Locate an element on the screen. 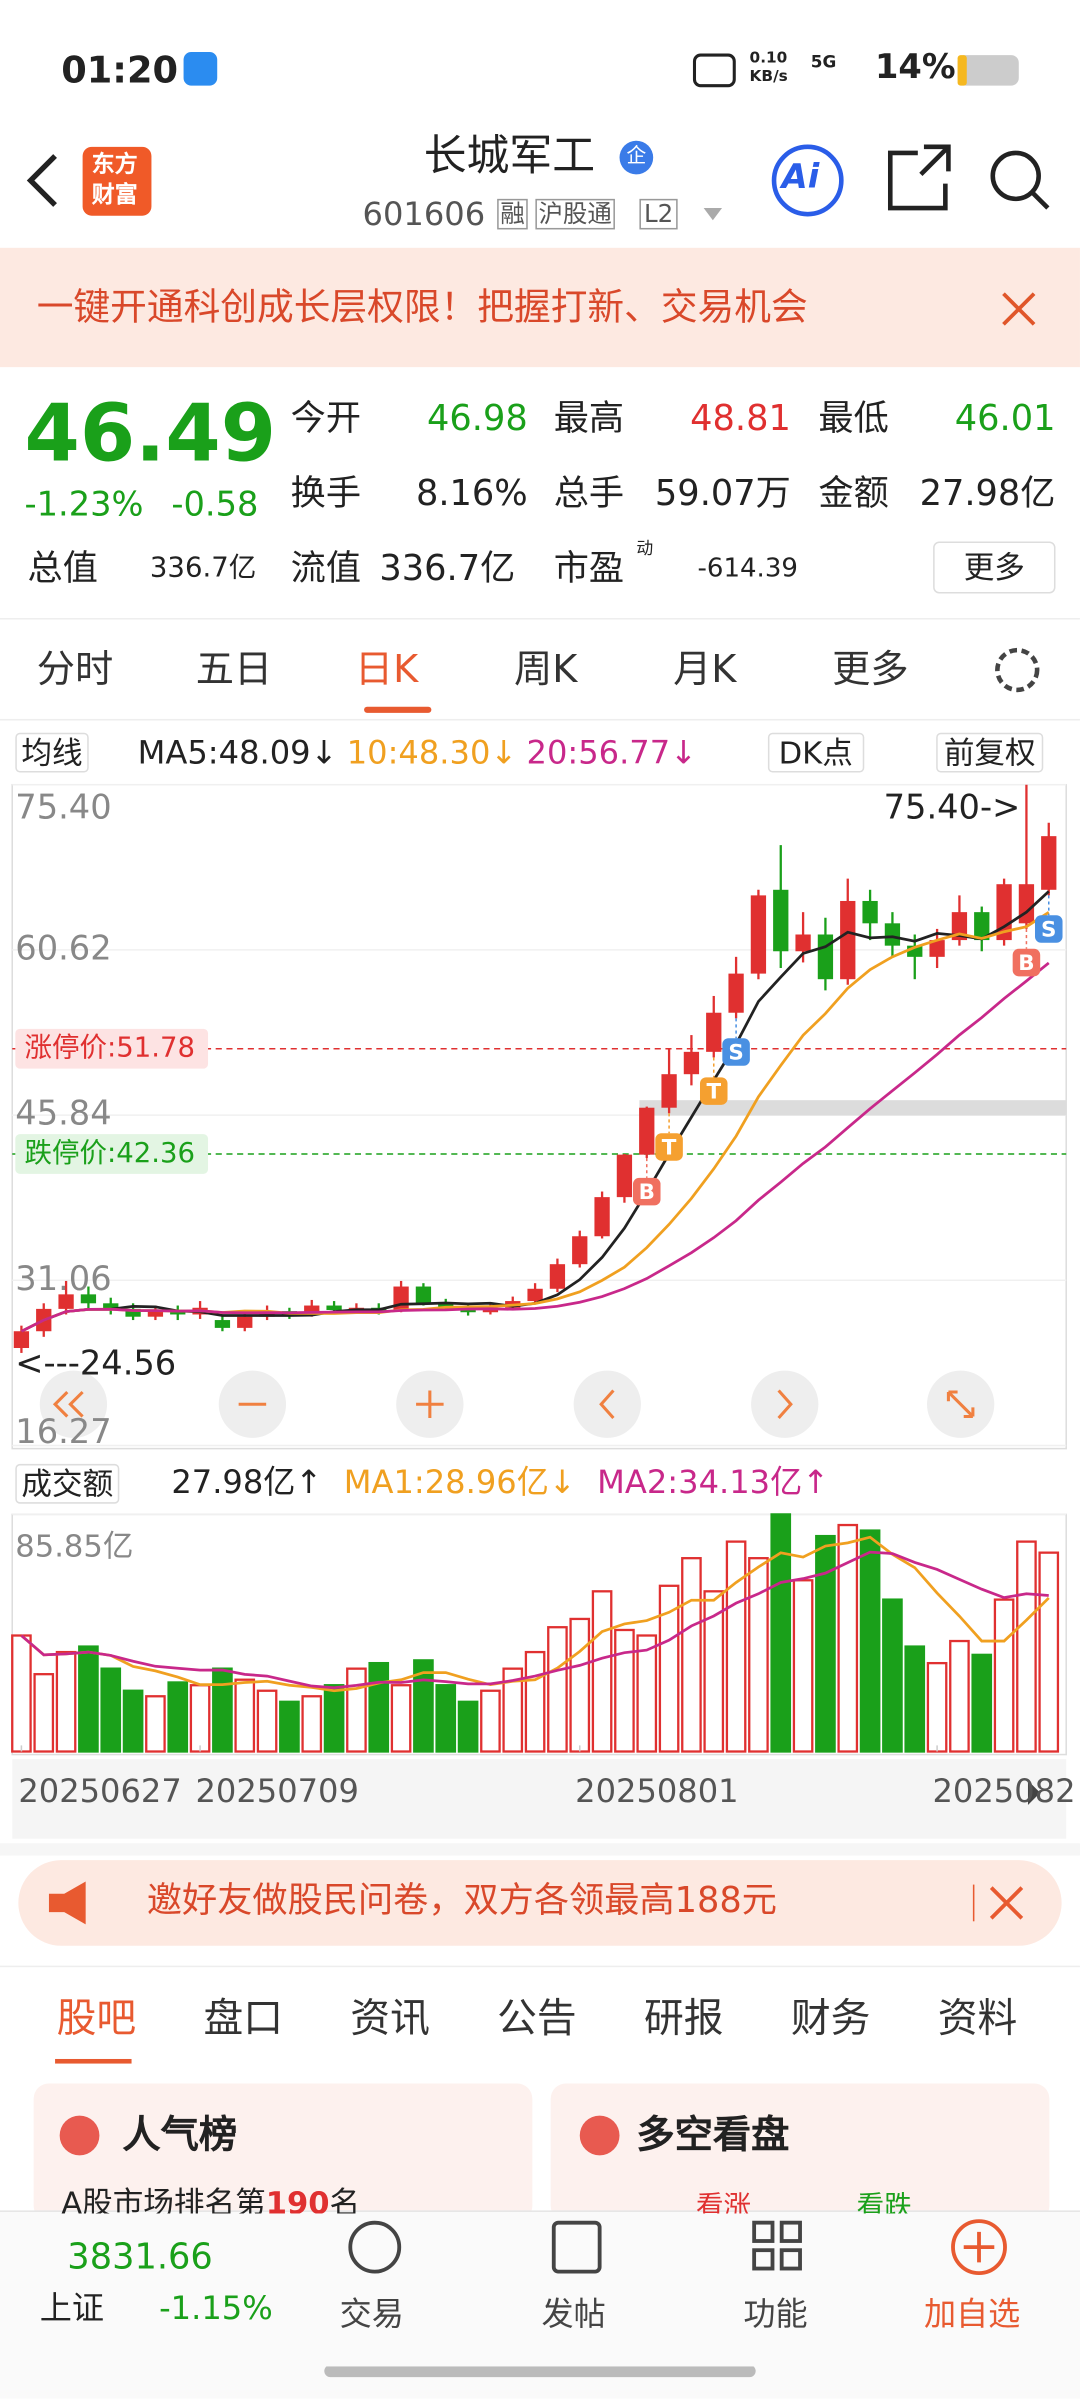 The height and width of the screenshot is (2400, 1080). section-tab: 资料 is located at coordinates (977, 2019).